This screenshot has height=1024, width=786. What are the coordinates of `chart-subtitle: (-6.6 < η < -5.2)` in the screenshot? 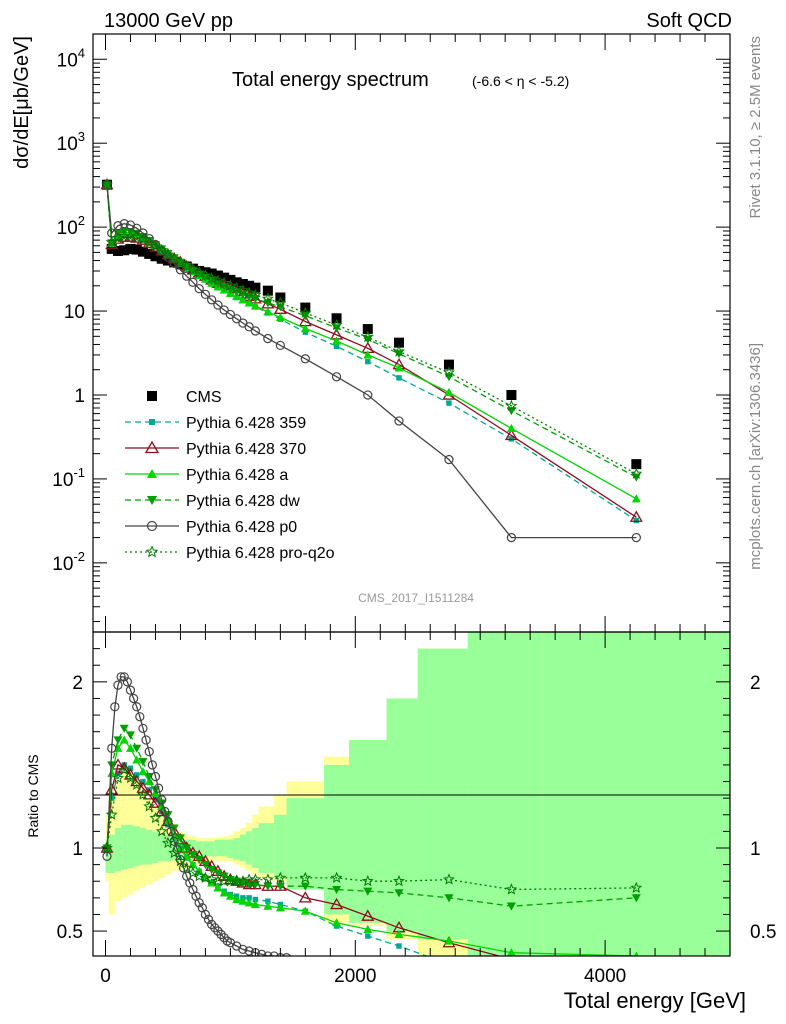 It's located at (520, 81).